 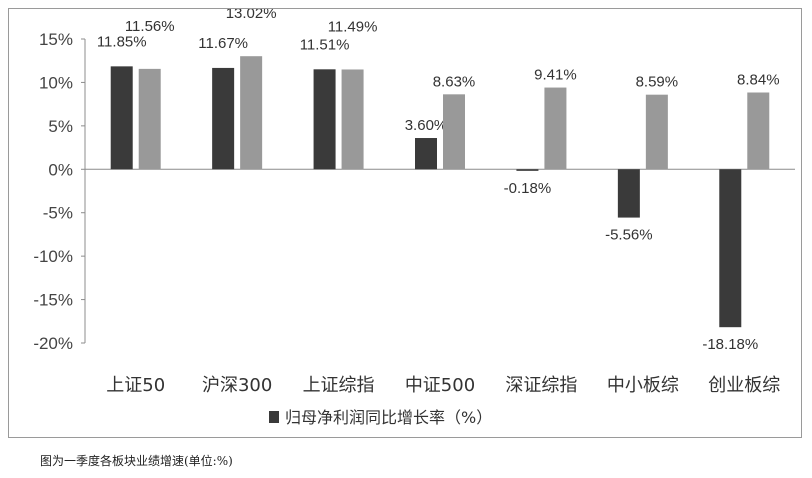 What do you see at coordinates (53, 300) in the screenshot?
I see `y-tick-label: -15%` at bounding box center [53, 300].